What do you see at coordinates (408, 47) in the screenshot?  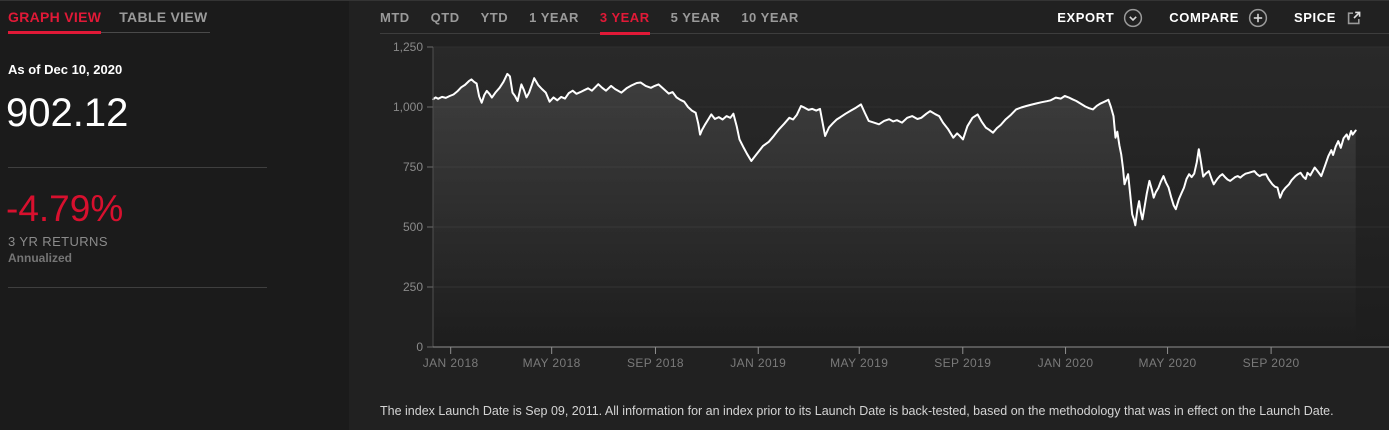 I see `y-tick-label: 1,250` at bounding box center [408, 47].